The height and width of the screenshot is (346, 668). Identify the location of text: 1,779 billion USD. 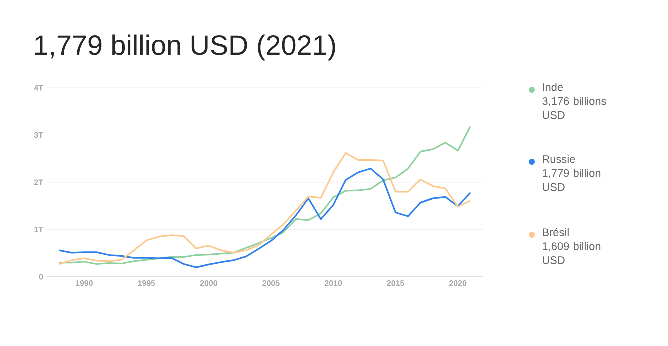
(572, 180).